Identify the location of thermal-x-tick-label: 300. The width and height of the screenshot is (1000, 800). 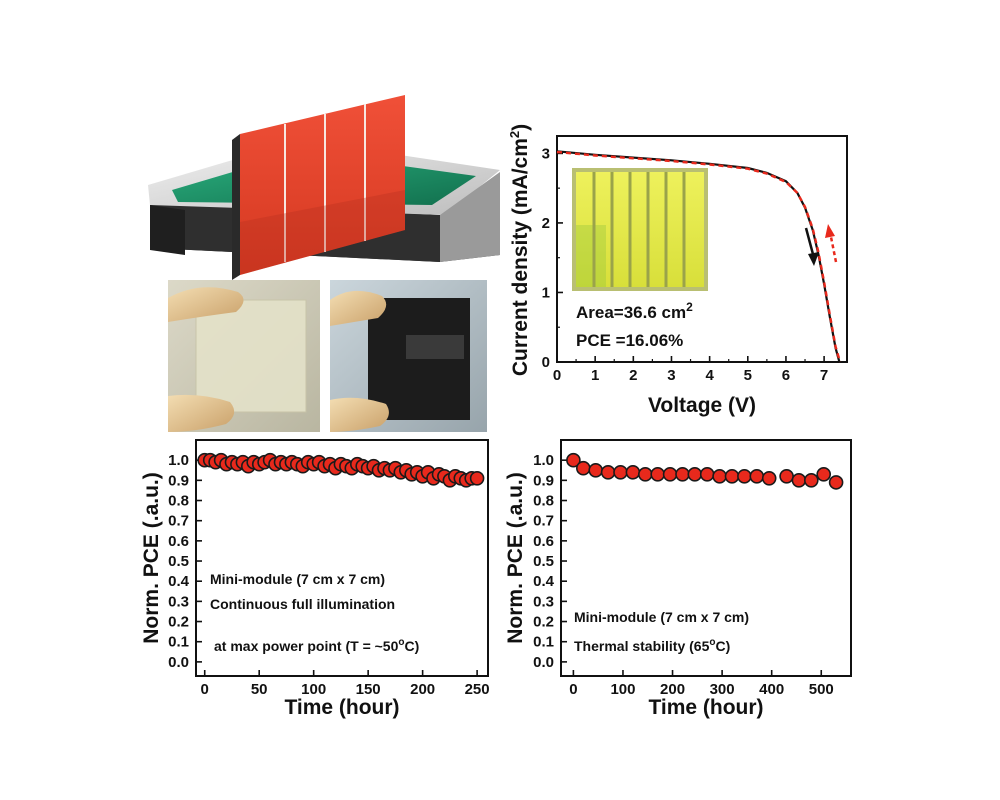
(722, 689).